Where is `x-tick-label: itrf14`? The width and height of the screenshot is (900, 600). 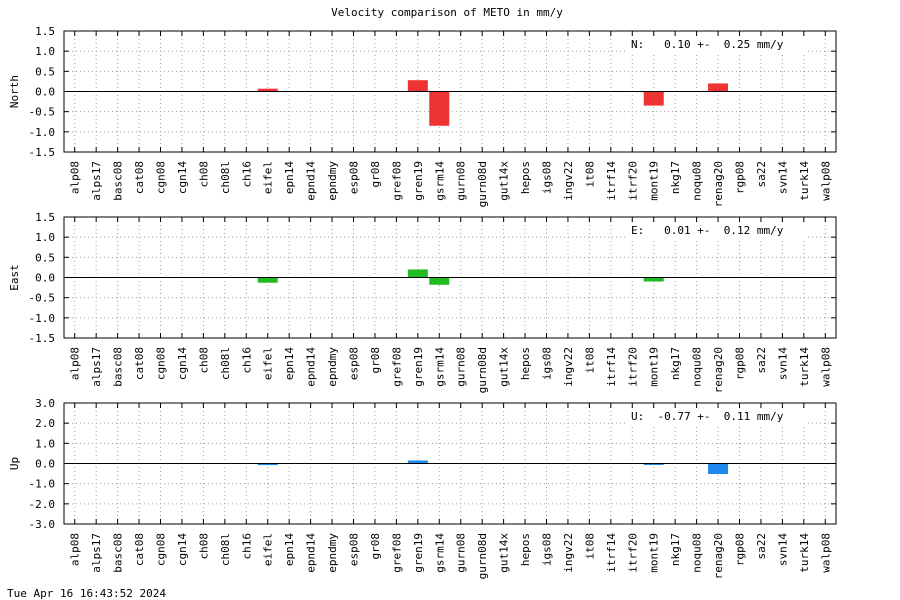 x-tick-label: itrf14 is located at coordinates (611, 181).